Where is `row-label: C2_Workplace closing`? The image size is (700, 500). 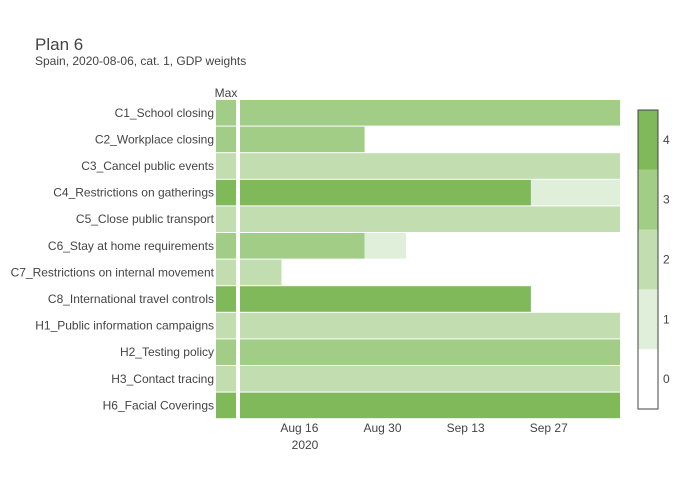
row-label: C2_Workplace closing is located at coordinates (154, 139).